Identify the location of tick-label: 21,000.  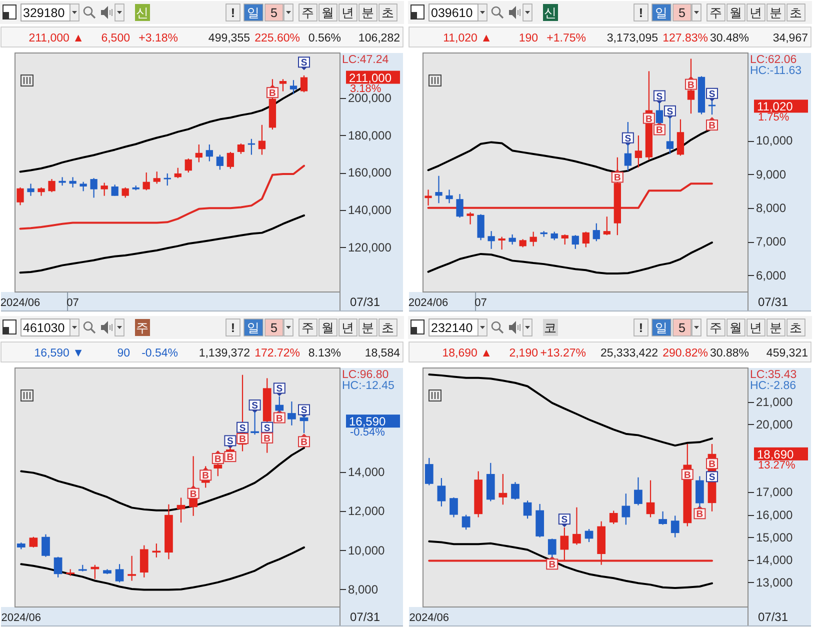
(774, 402).